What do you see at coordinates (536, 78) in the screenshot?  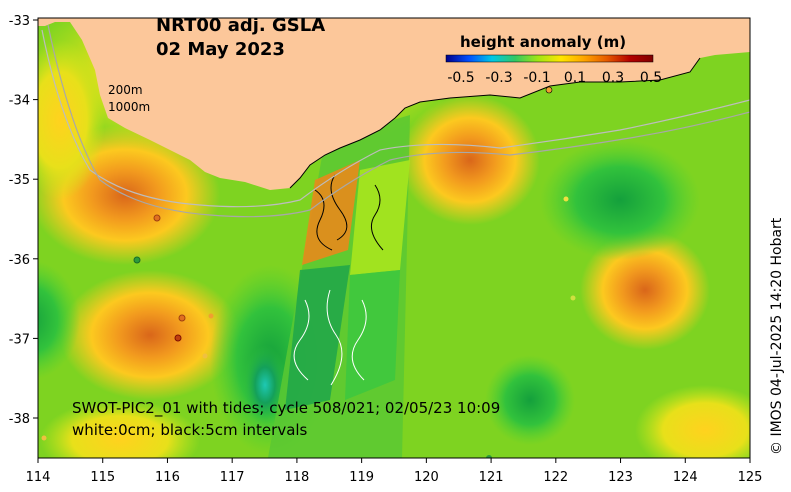 I see `colorbar-tick-label: -0.1` at bounding box center [536, 78].